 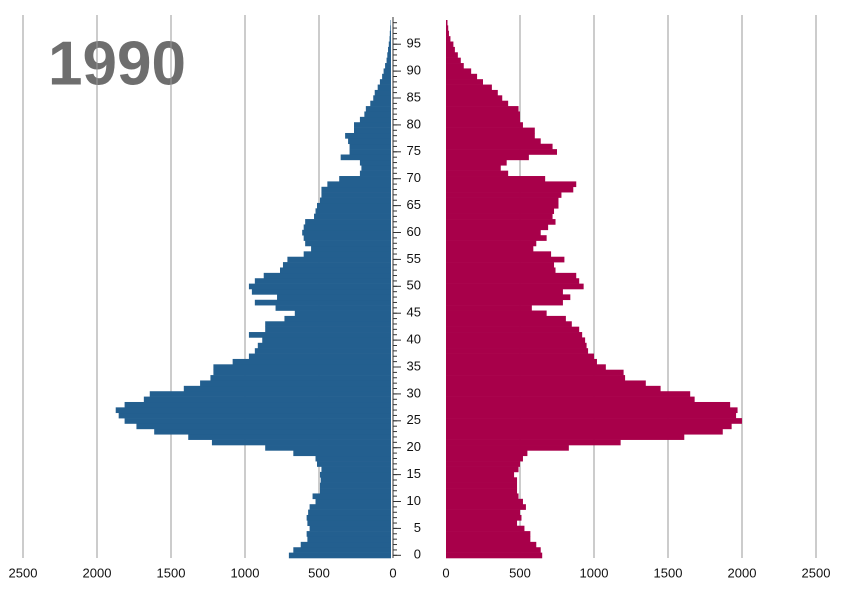 I want to click on x-tick-label: 2500, so click(x=816, y=572).